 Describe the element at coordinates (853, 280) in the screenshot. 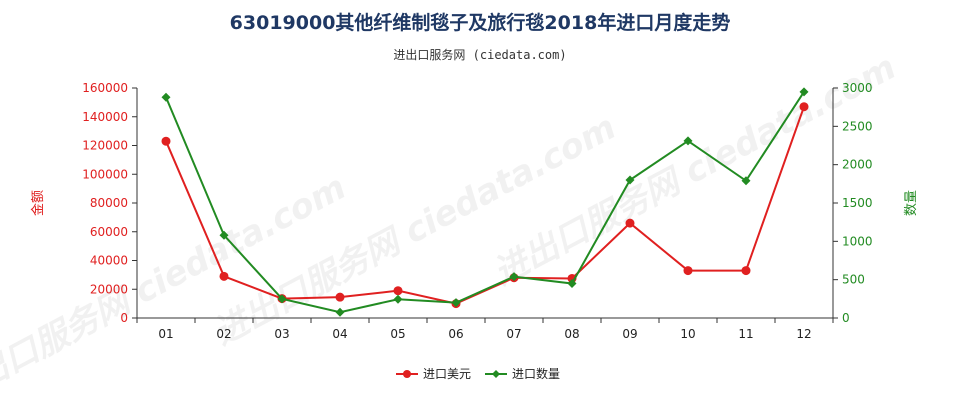

I see `y-right-tick-label: 500` at that location.